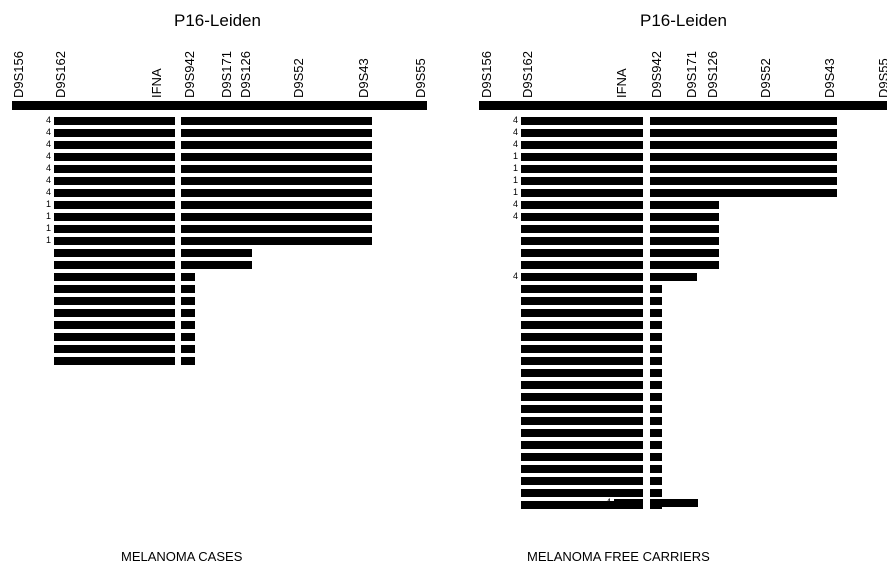 This screenshot has height=565, width=887. I want to click on marker-label: D9S942, so click(656, 74).